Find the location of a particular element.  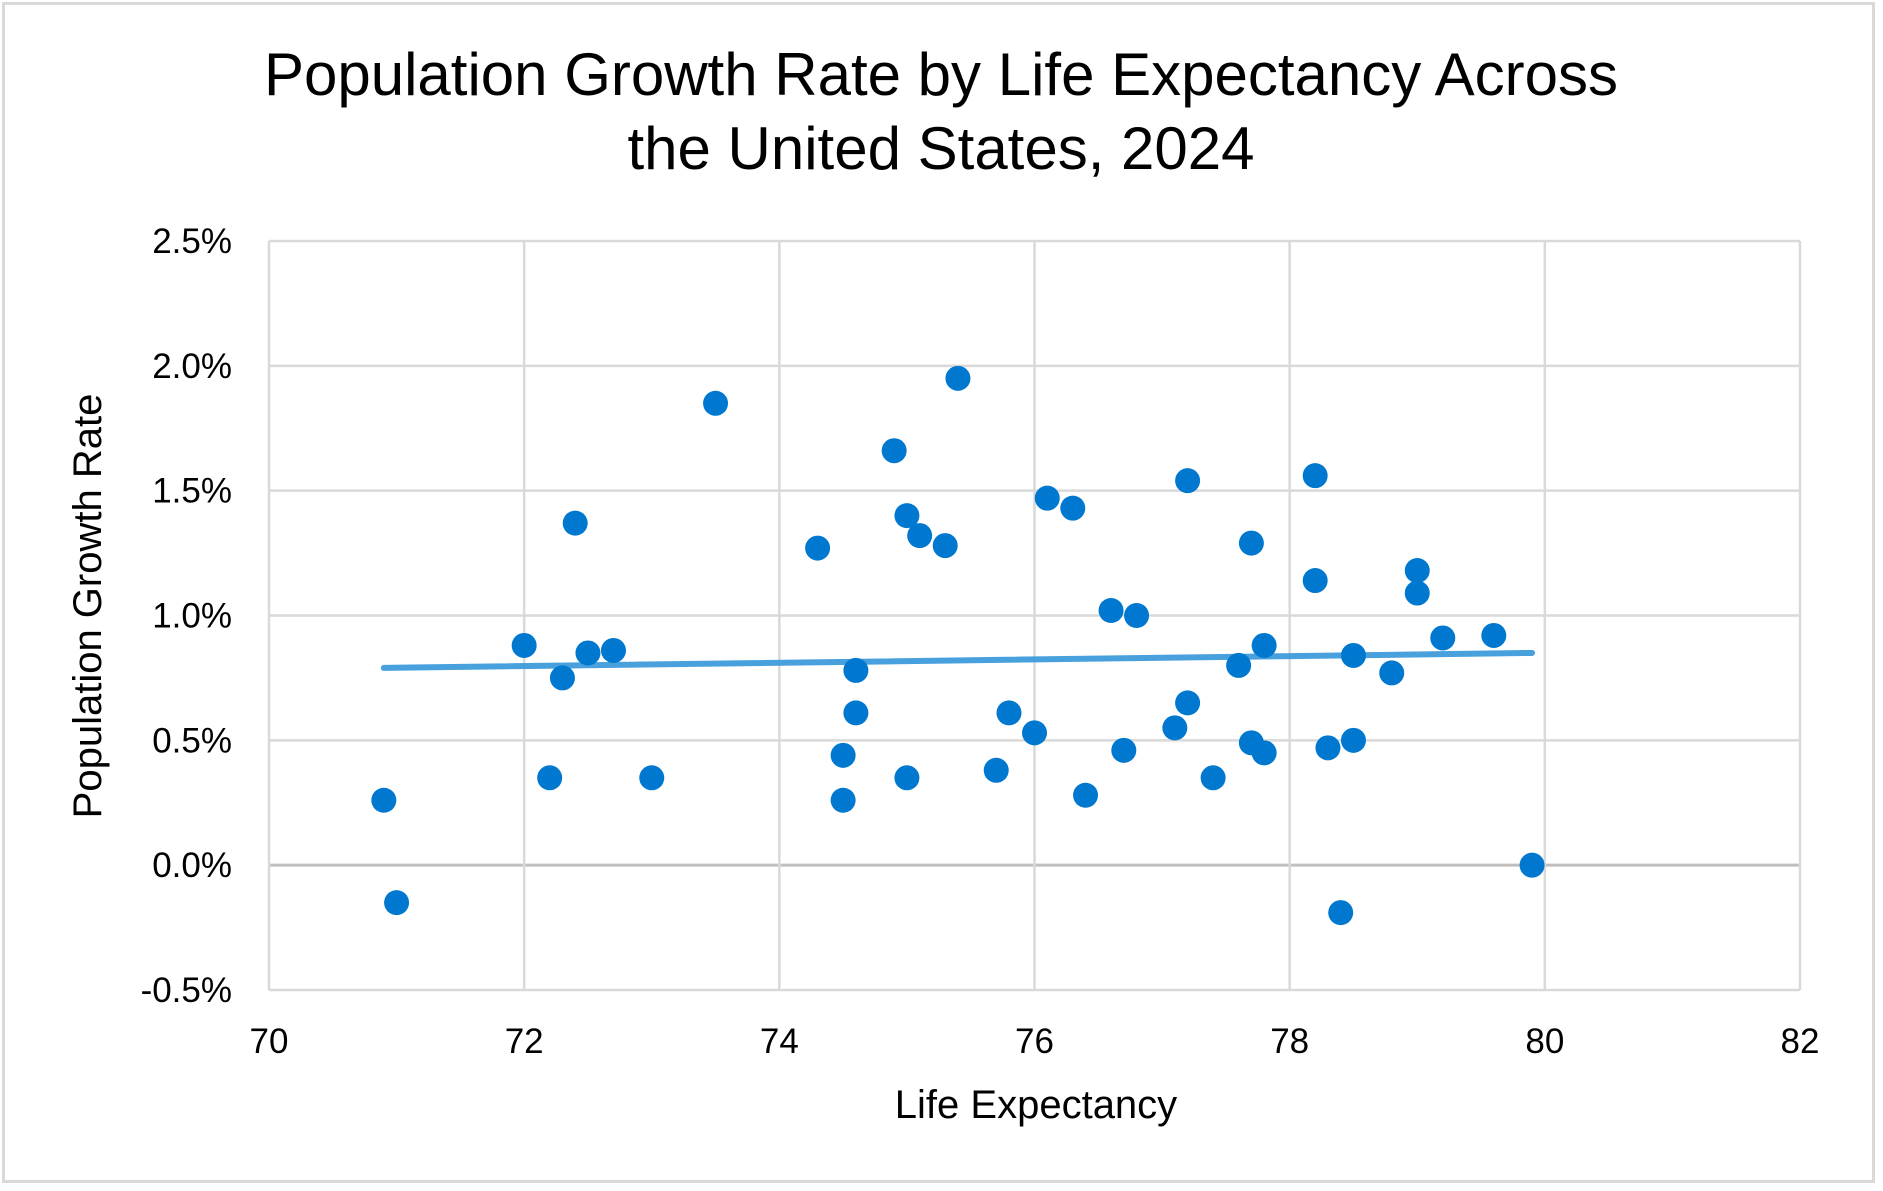

y-tick-label: 1.0% is located at coordinates (192, 616).